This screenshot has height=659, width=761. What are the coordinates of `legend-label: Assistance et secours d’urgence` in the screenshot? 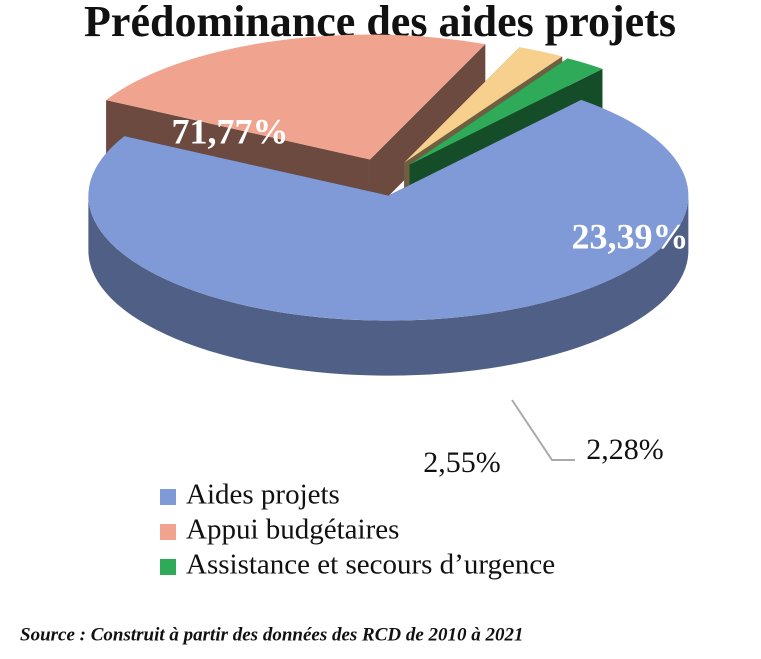 It's located at (370, 565).